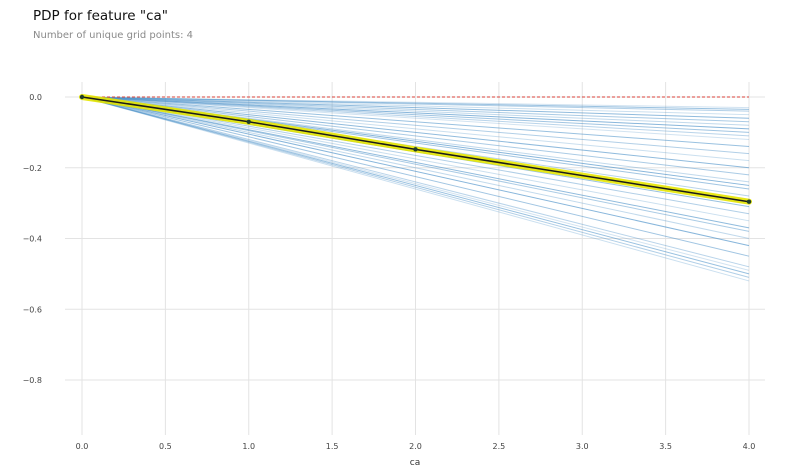  Describe the element at coordinates (665, 446) in the screenshot. I see `x-tick-label: 3.5` at that location.